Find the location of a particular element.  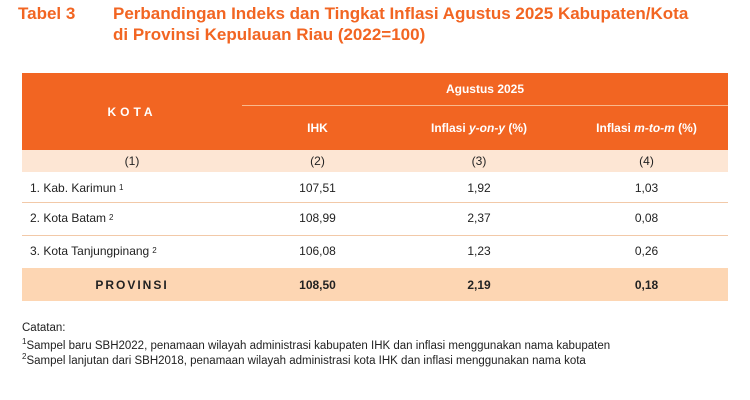

column-header: Inflasi m-to-m (%) is located at coordinates (646, 128).